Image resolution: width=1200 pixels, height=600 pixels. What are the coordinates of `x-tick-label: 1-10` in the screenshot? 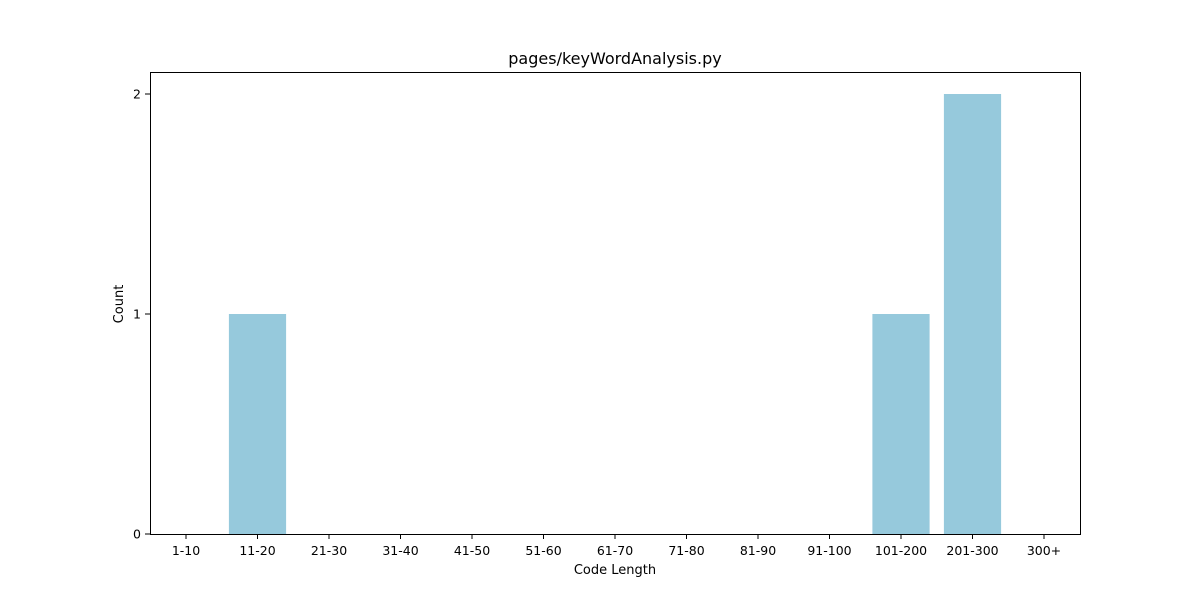 It's located at (186, 550).